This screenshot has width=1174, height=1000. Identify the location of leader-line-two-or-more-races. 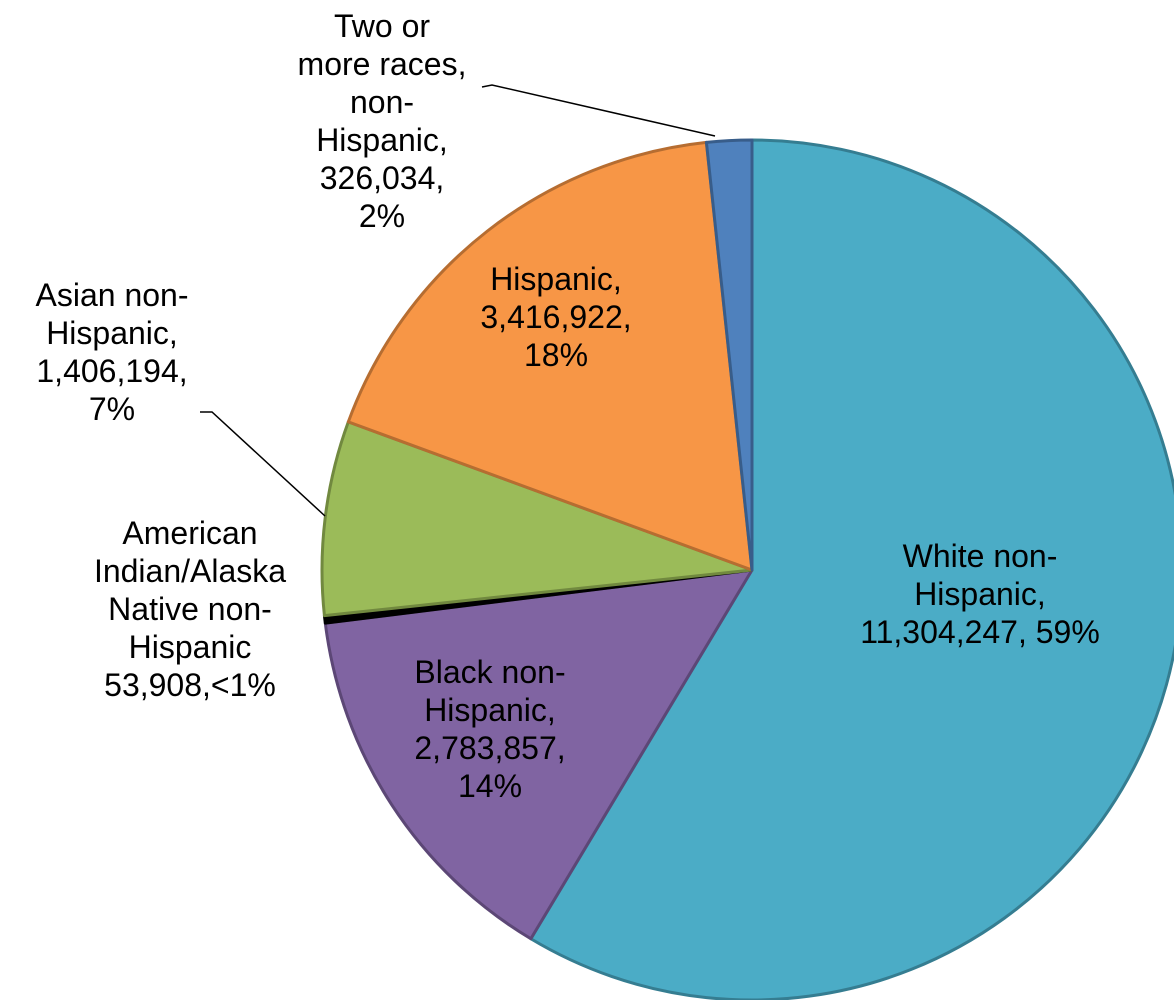
(598, 110).